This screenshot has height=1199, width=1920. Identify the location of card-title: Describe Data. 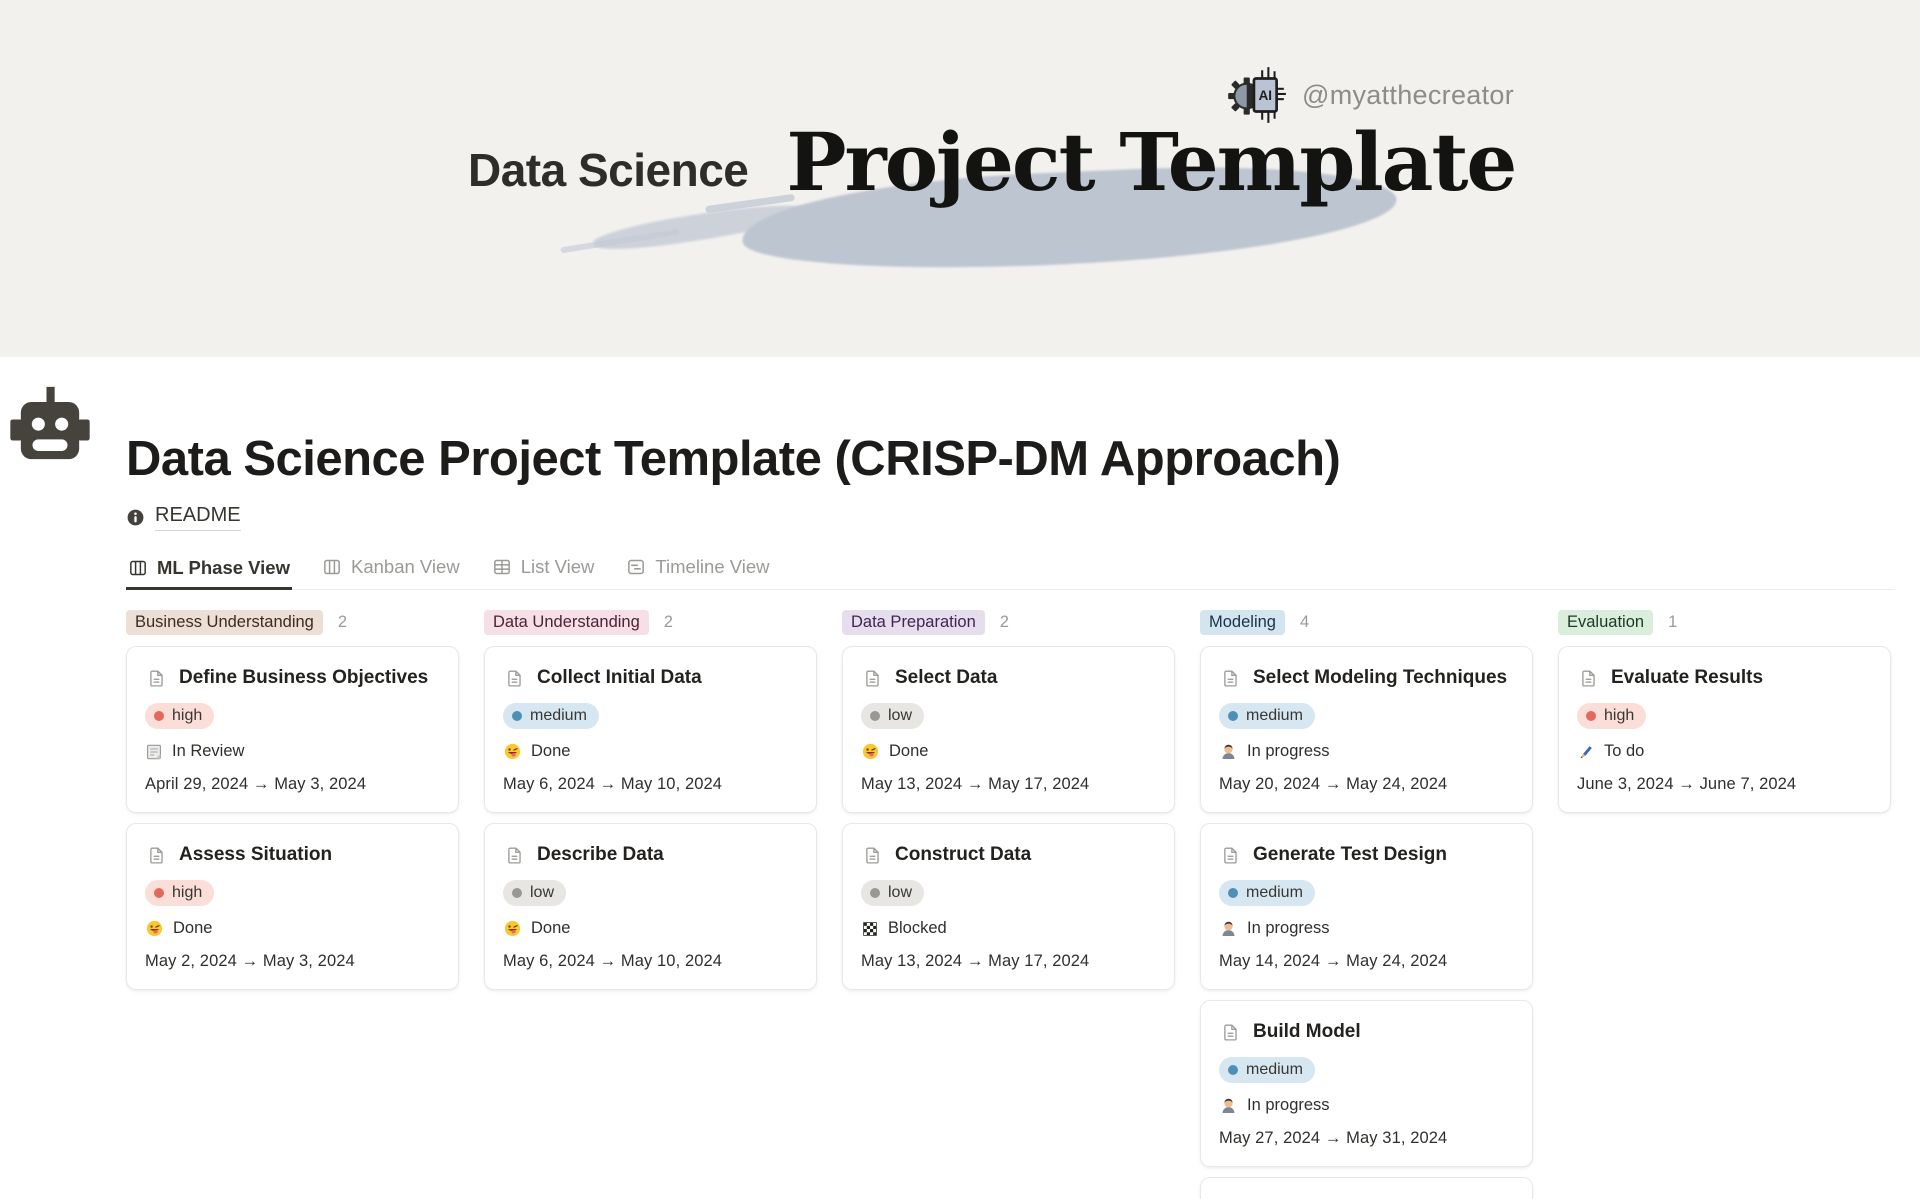
(600, 855).